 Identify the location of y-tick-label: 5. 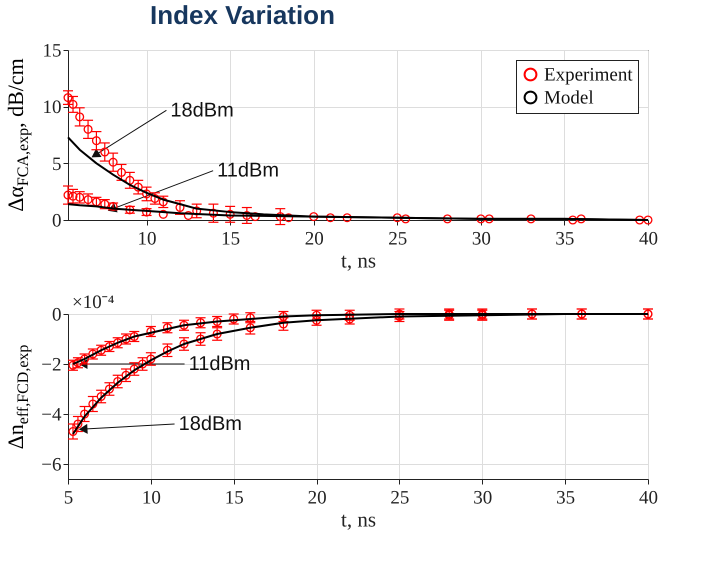
(57, 164).